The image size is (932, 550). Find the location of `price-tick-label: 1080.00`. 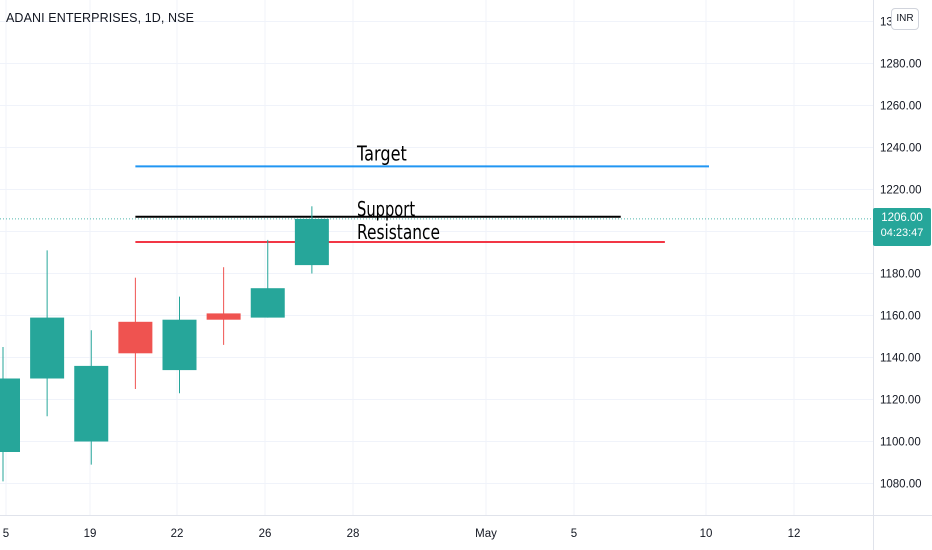

price-tick-label: 1080.00 is located at coordinates (901, 485).